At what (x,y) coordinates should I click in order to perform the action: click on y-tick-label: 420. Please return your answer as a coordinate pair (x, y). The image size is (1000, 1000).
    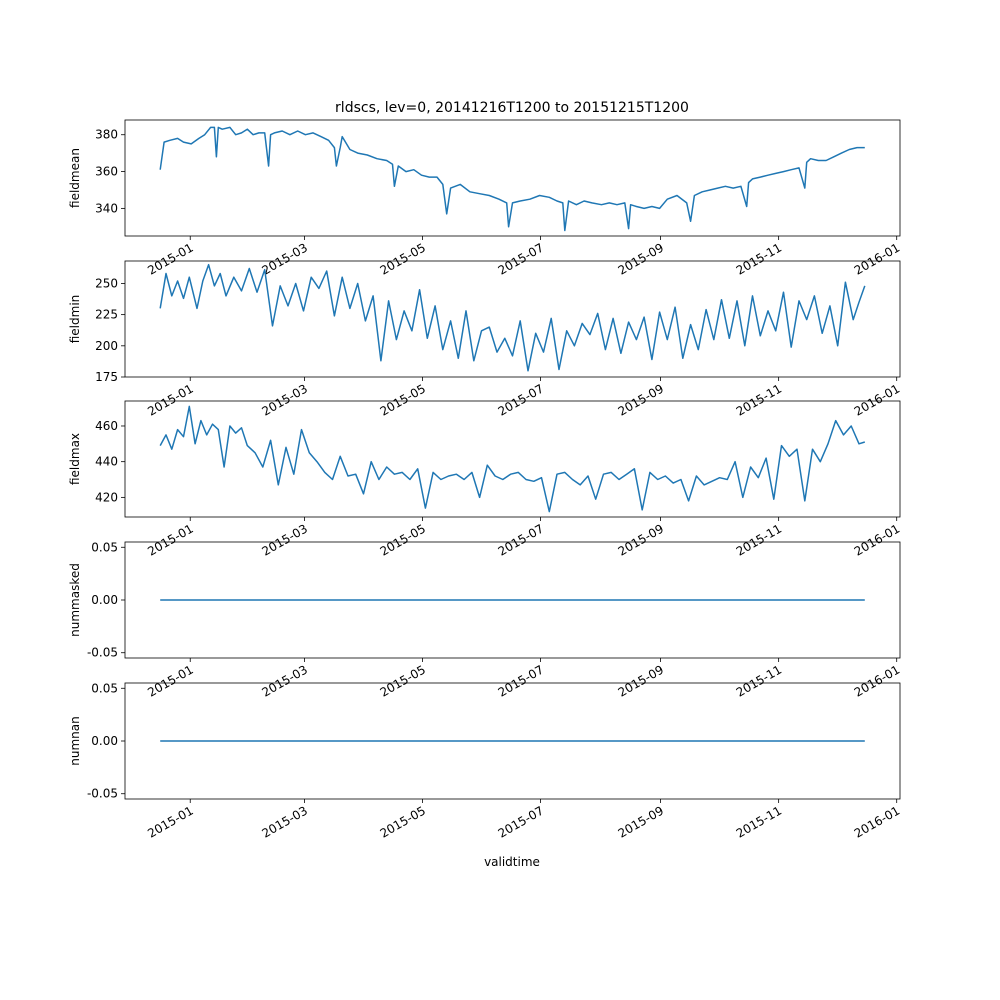
    Looking at the image, I should click on (106, 497).